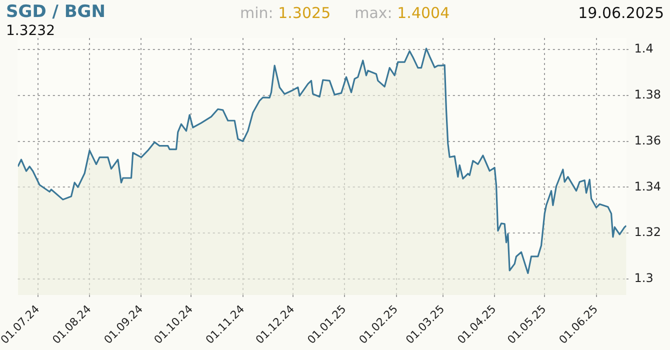  What do you see at coordinates (644, 49) in the screenshot?
I see `y-tick-label: 1.4` at bounding box center [644, 49].